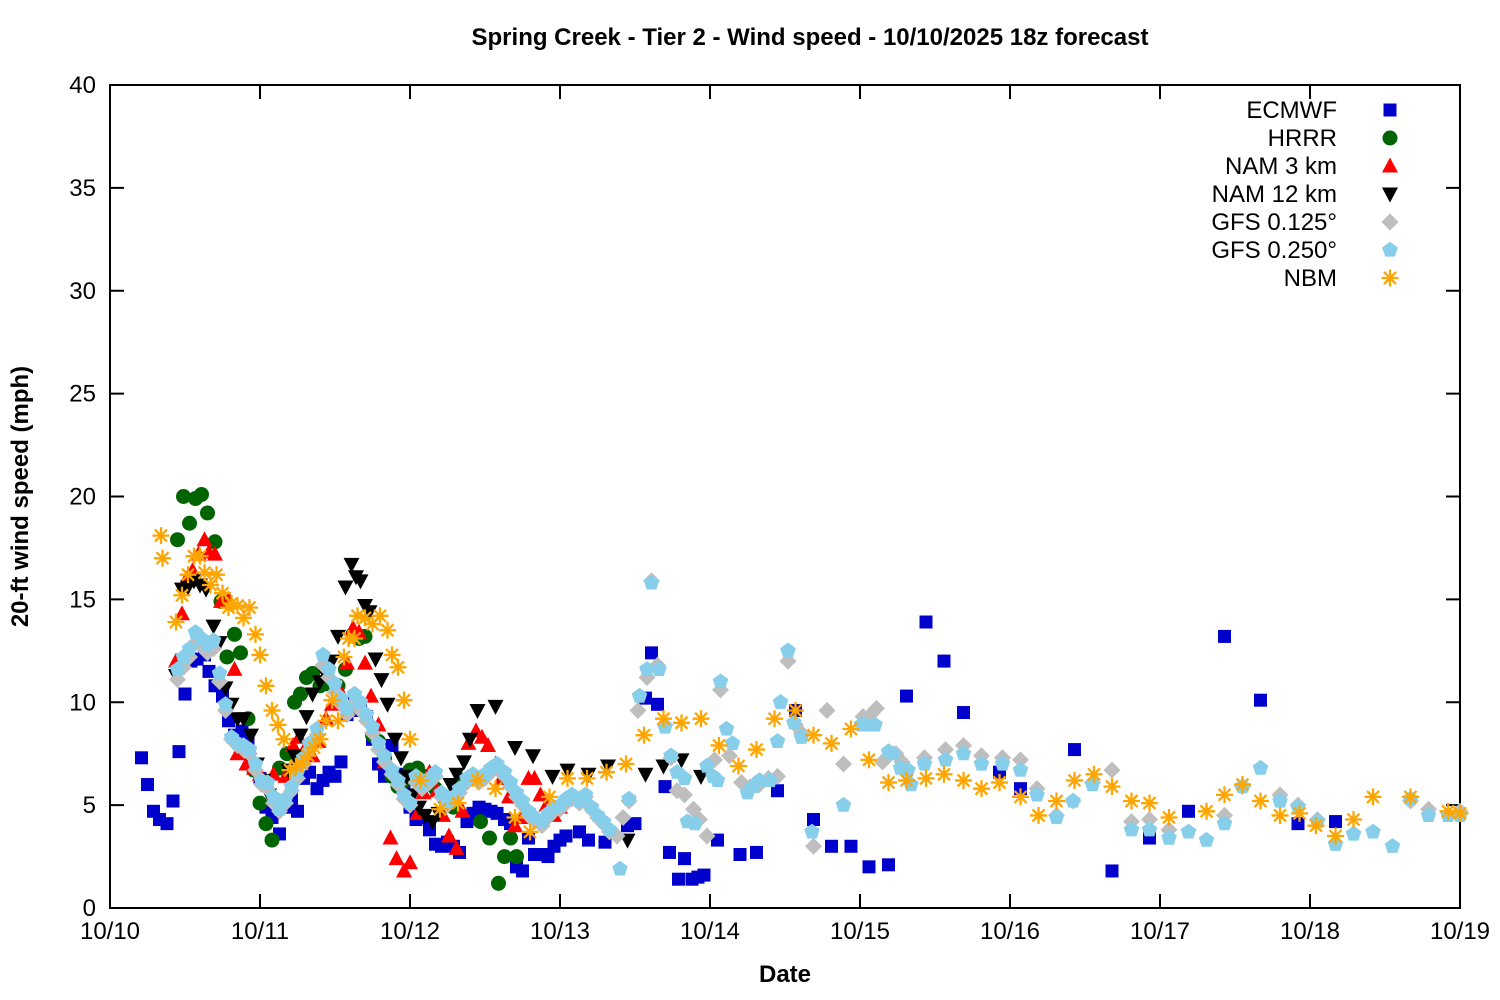 This screenshot has height=1000, width=1500. Describe the element at coordinates (1010, 931) in the screenshot. I see `x-tick-label: 10/16` at that location.